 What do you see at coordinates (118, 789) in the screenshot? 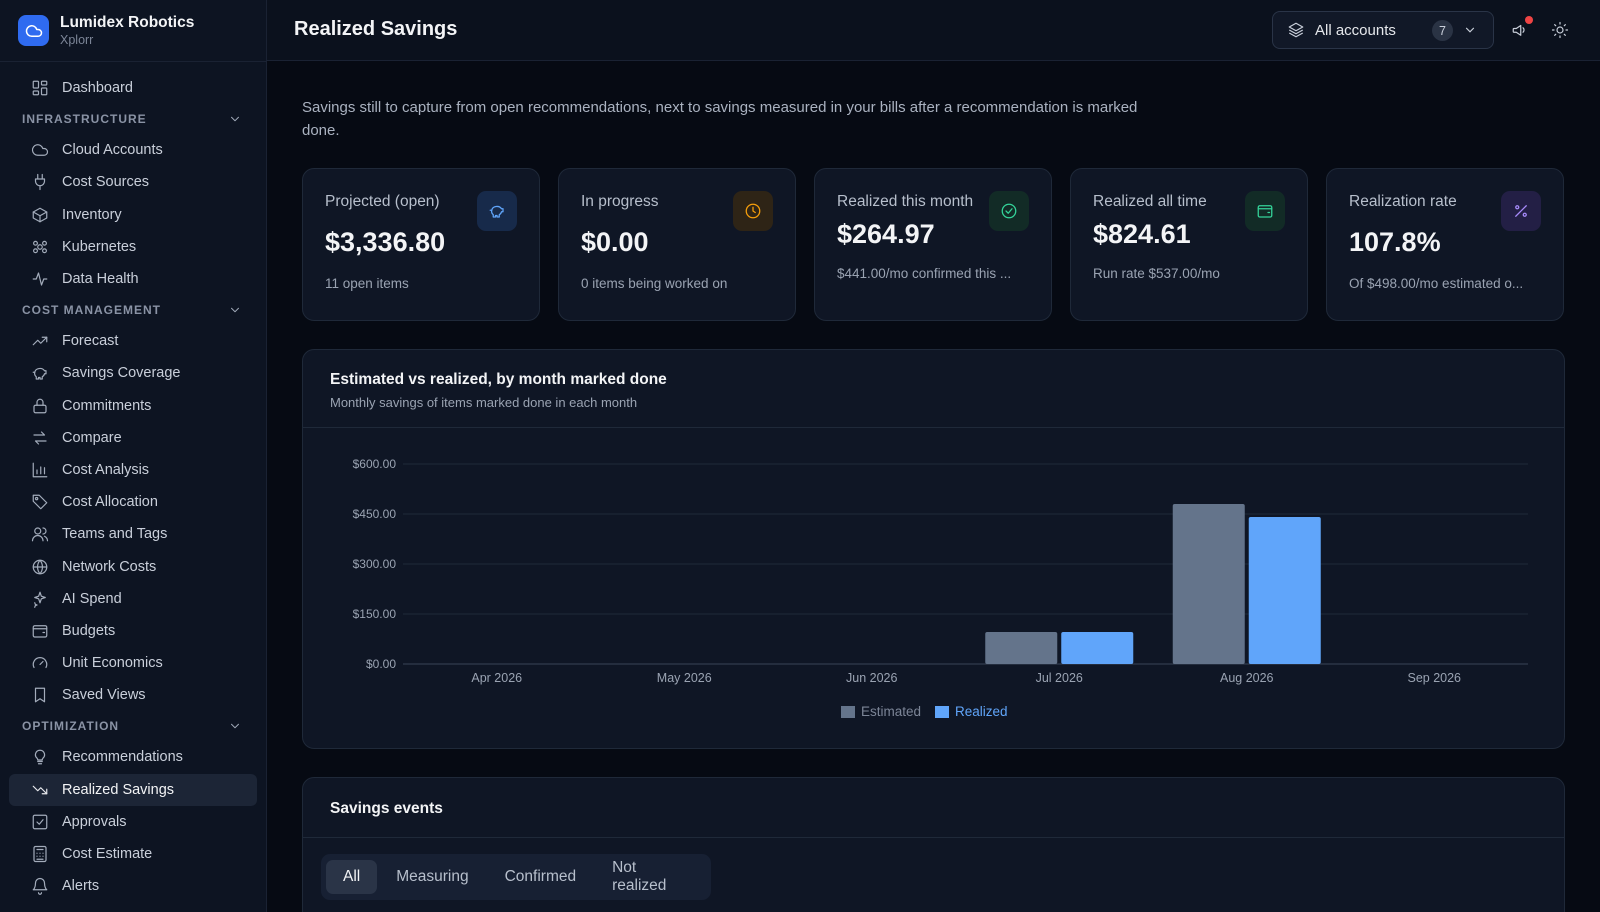
I see `sidebar-item-label: Realized Savings` at bounding box center [118, 789].